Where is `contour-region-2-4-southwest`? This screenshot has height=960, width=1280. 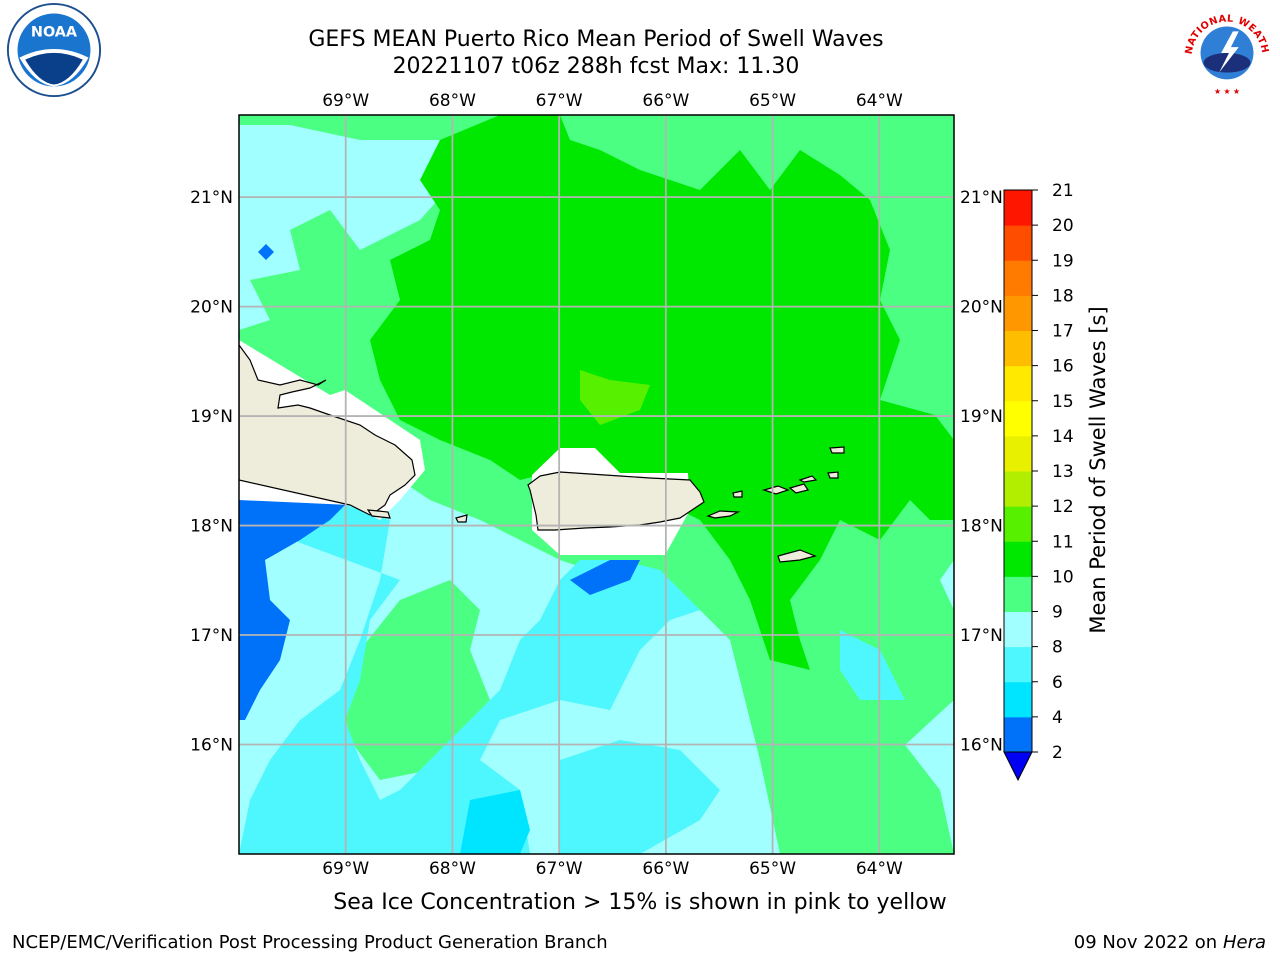
contour-region-2-4-southwest is located at coordinates (294, 610).